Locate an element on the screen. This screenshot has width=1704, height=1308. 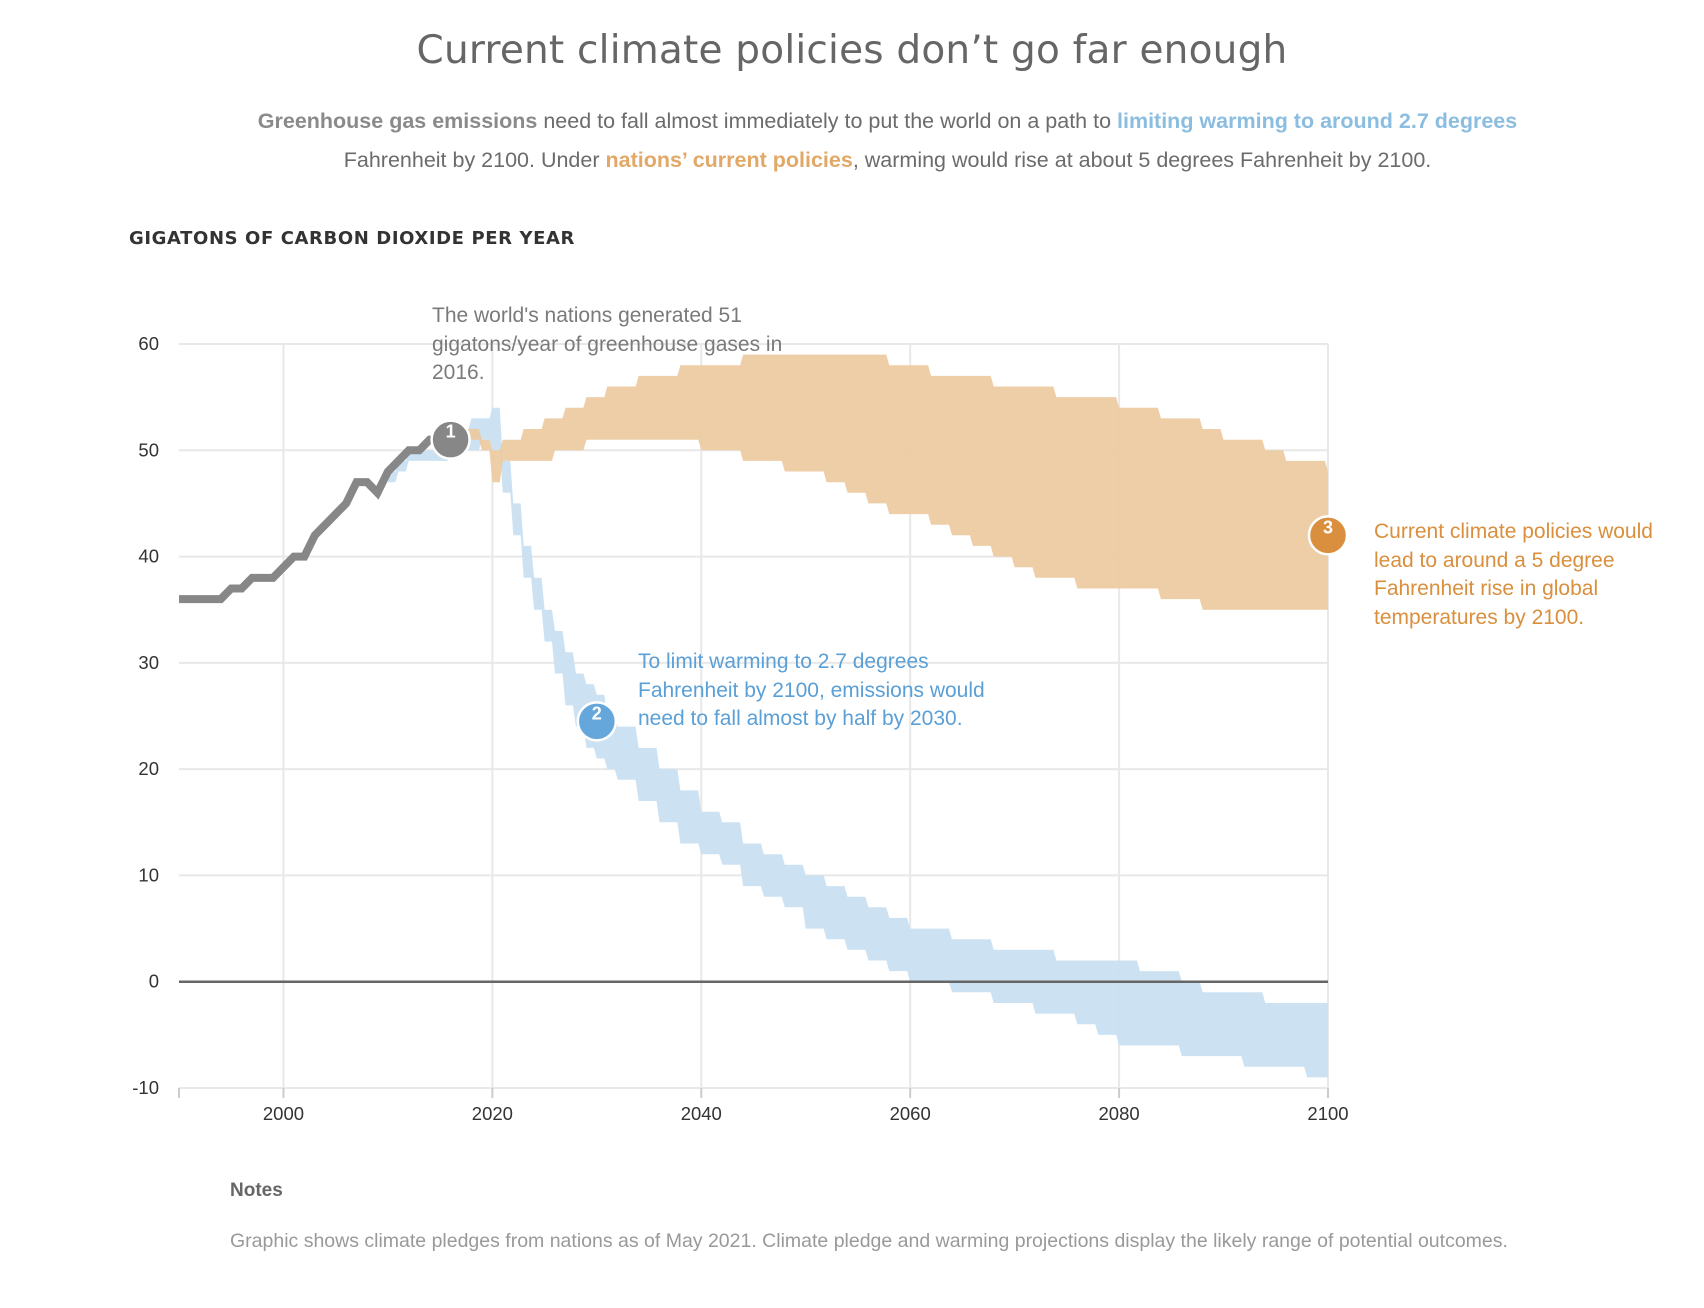
badges: 1 2 3 is located at coordinates (889, 580).